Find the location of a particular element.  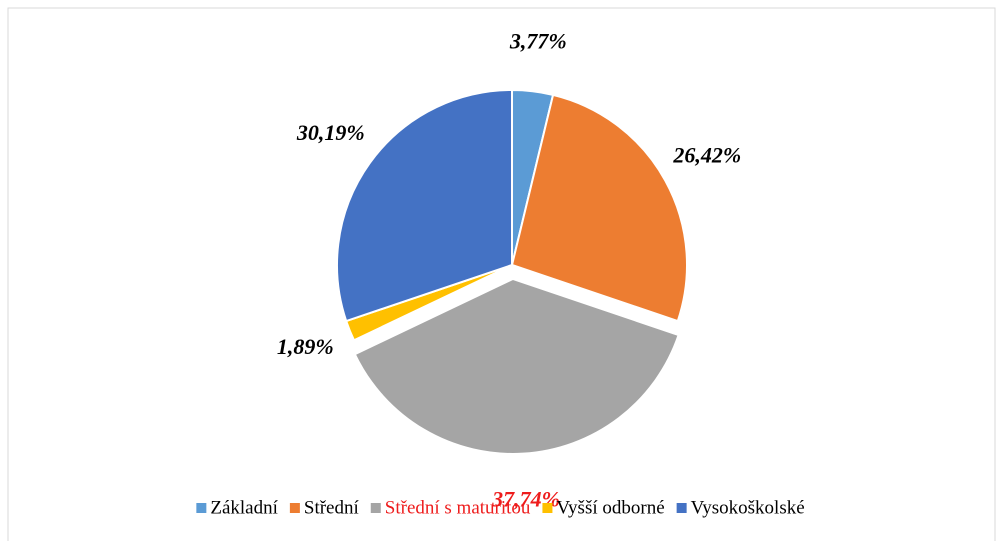

legend-label: Střední s maturitou is located at coordinates (458, 507).